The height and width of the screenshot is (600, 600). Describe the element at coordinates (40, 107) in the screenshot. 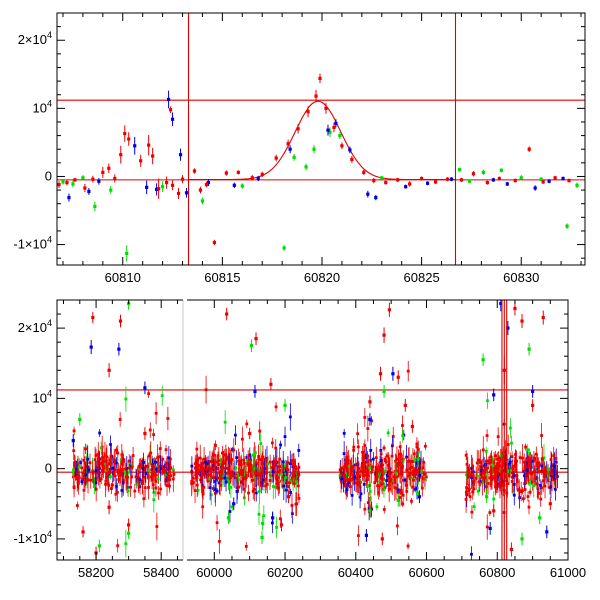

I see `y-tick-mantissa: 10` at that location.